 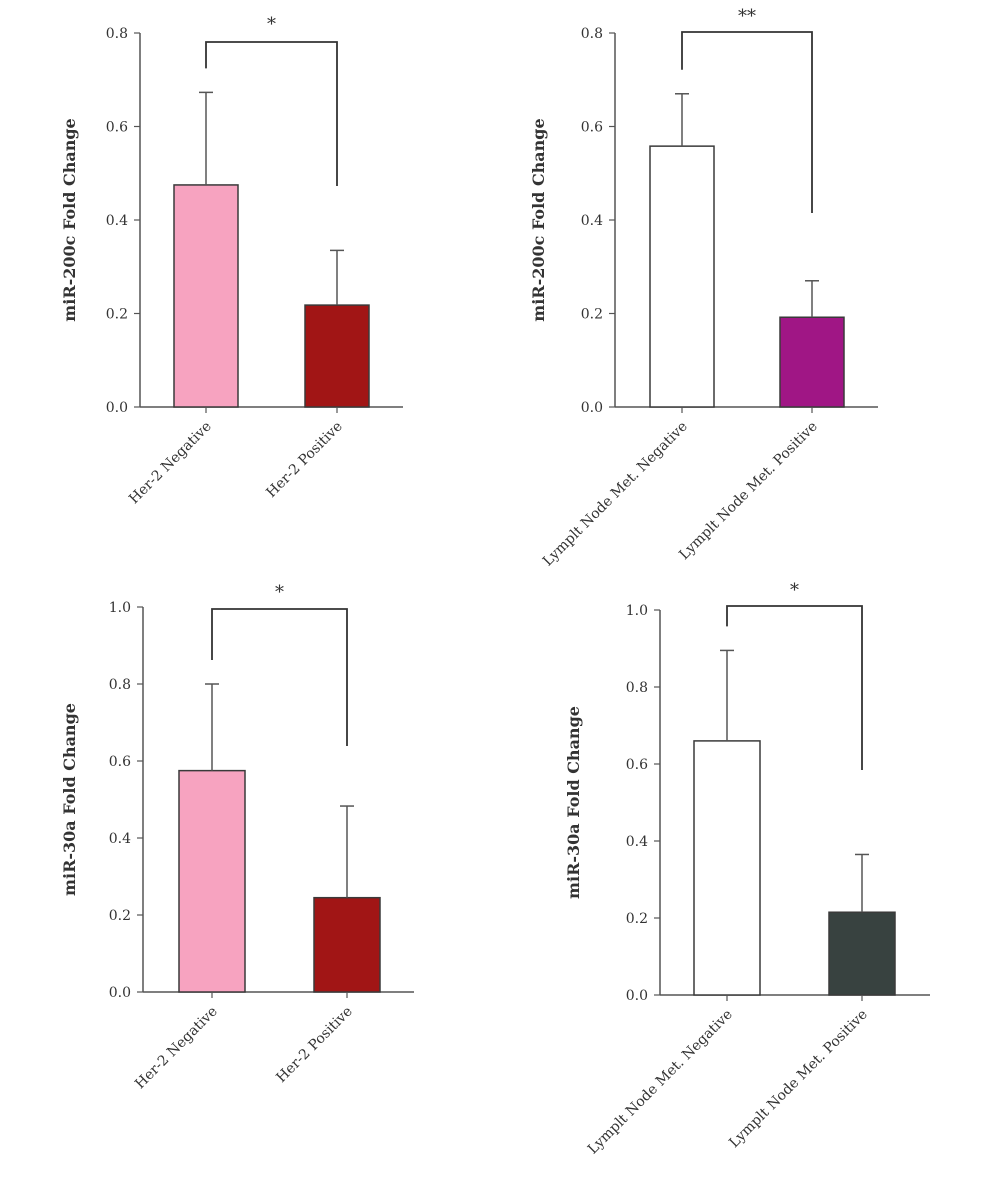 What do you see at coordinates (747, 16) in the screenshot?
I see `significance-marker: **` at bounding box center [747, 16].